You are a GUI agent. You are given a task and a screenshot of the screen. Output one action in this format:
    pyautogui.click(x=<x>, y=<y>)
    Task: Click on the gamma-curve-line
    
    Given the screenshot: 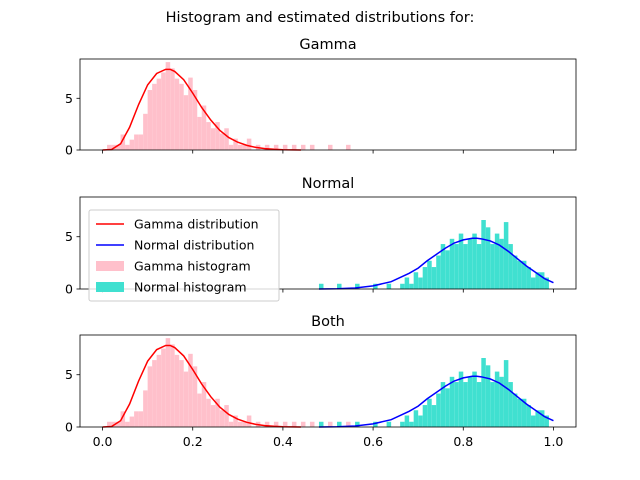 What is the action you would take?
    pyautogui.click(x=201, y=109)
    